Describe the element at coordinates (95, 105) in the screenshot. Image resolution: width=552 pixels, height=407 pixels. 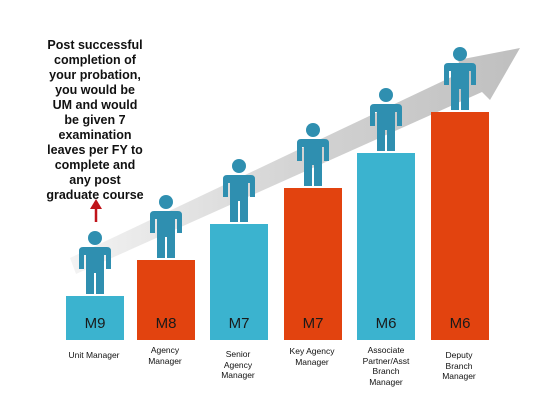
I see `note-line: UM and would` at that location.